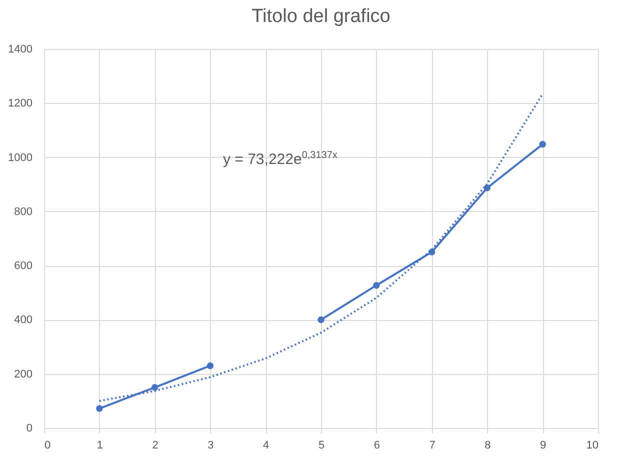  Describe the element at coordinates (280, 159) in the screenshot. I see `annotation: y = 73,222e$^{0,3137x}$` at that location.